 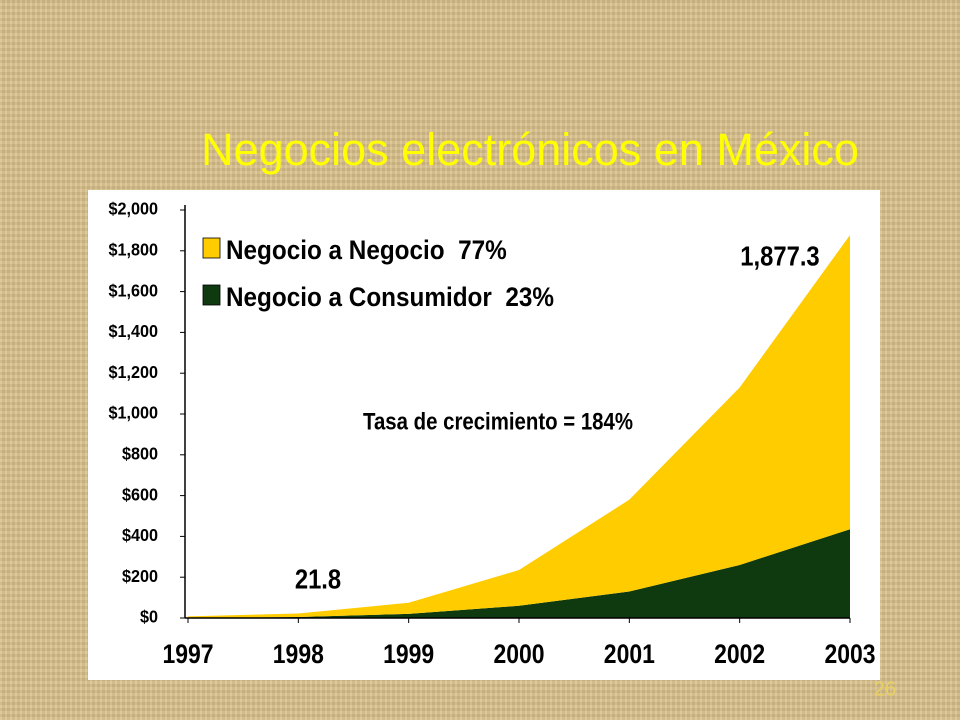 I want to click on y-tick-label: $2,000, so click(x=133, y=209).